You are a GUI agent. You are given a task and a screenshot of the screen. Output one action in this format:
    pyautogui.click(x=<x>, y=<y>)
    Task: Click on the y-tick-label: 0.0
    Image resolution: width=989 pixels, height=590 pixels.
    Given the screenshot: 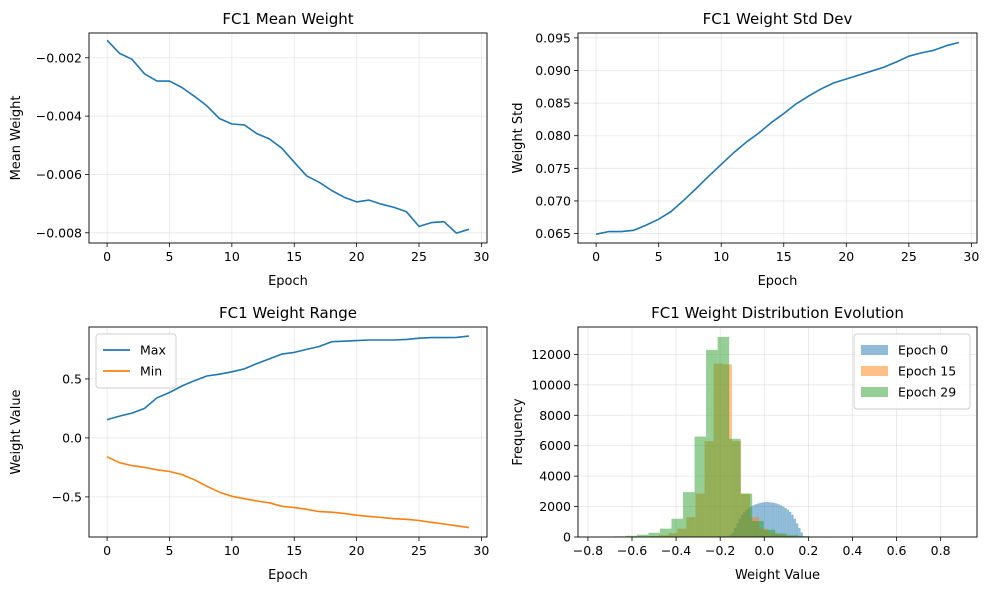 What is the action you would take?
    pyautogui.click(x=72, y=437)
    